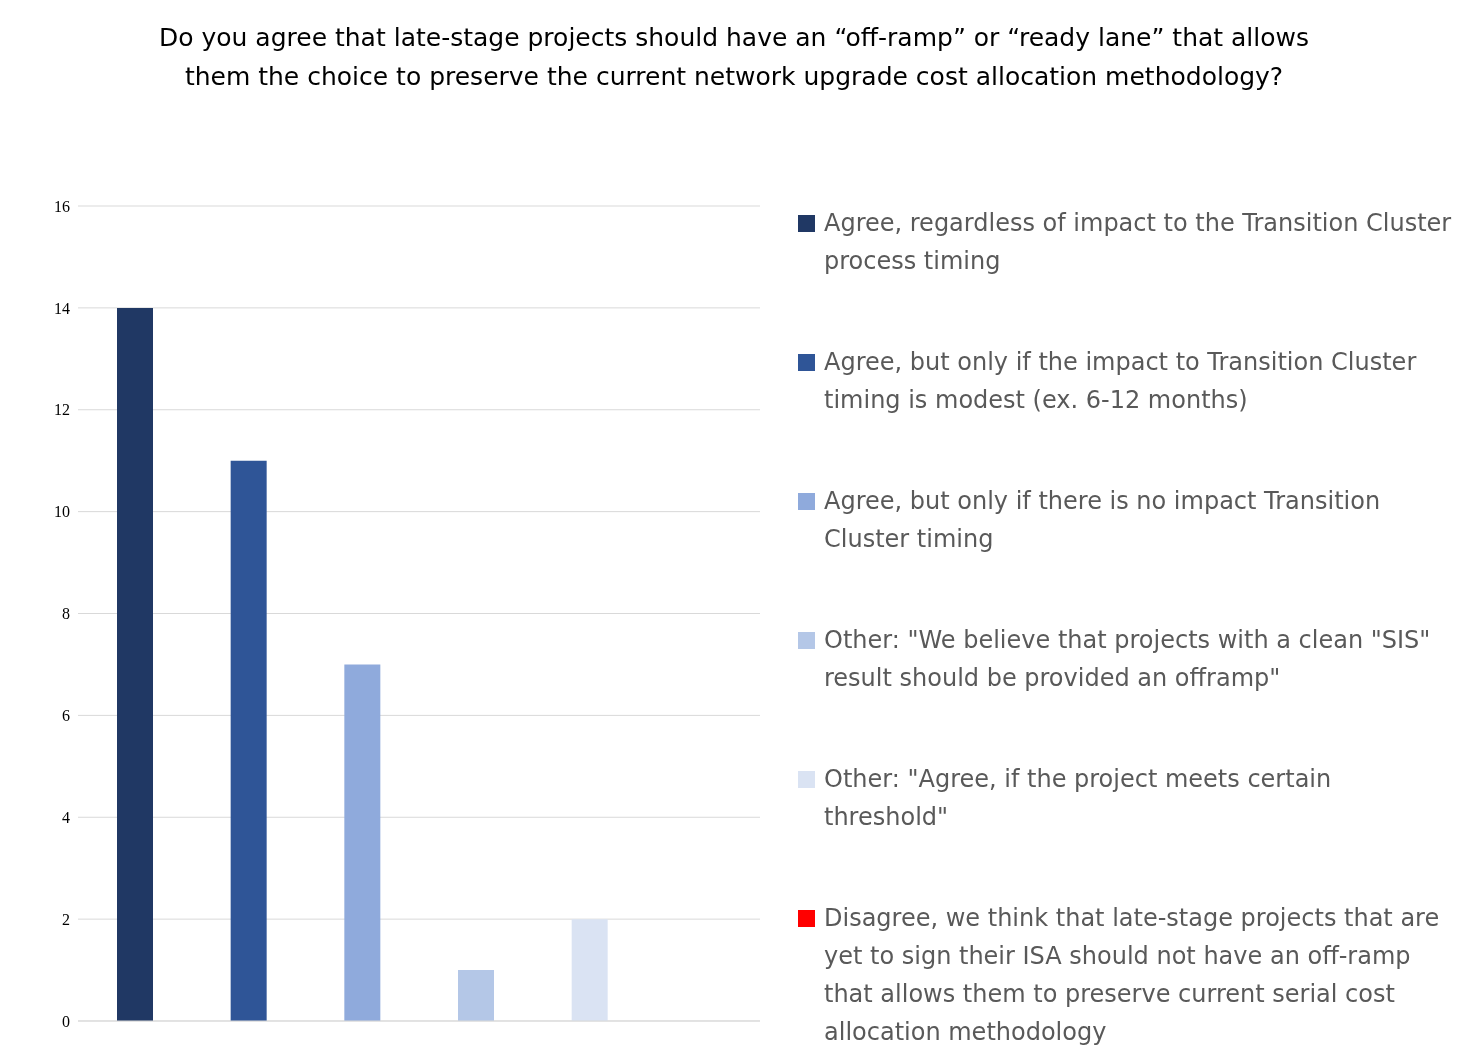 The image size is (1468, 1056). What do you see at coordinates (66, 817) in the screenshot?
I see `y-tick-label: 4` at bounding box center [66, 817].